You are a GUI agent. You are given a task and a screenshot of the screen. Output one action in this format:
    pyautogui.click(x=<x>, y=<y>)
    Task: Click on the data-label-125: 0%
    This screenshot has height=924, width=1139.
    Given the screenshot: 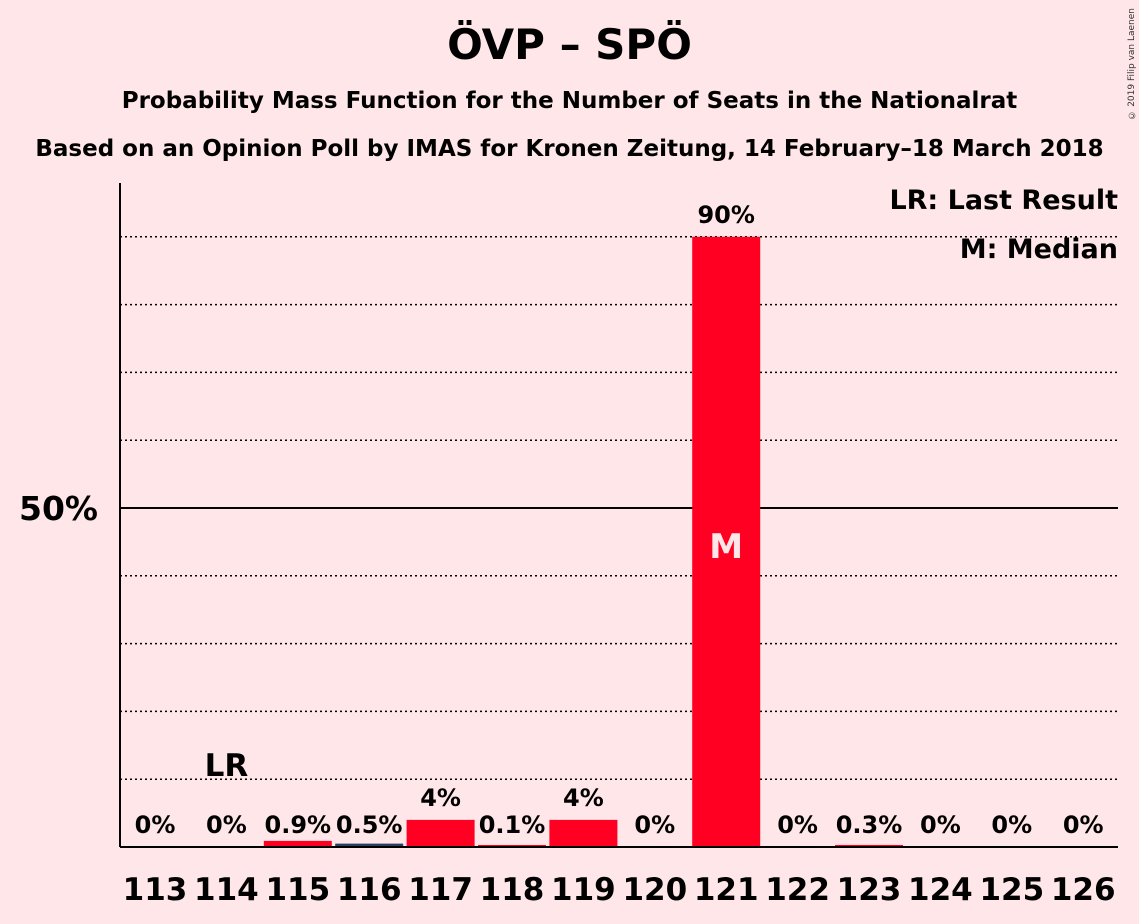 What is the action you would take?
    pyautogui.click(x=1011, y=825)
    